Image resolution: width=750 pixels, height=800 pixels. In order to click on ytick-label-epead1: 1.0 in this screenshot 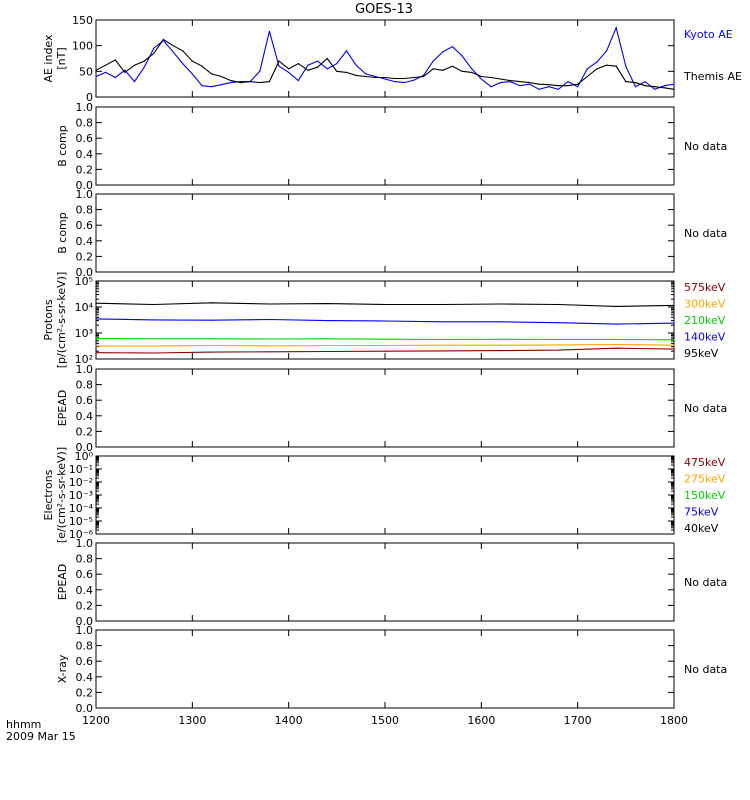, I will do `click(85, 369)`.